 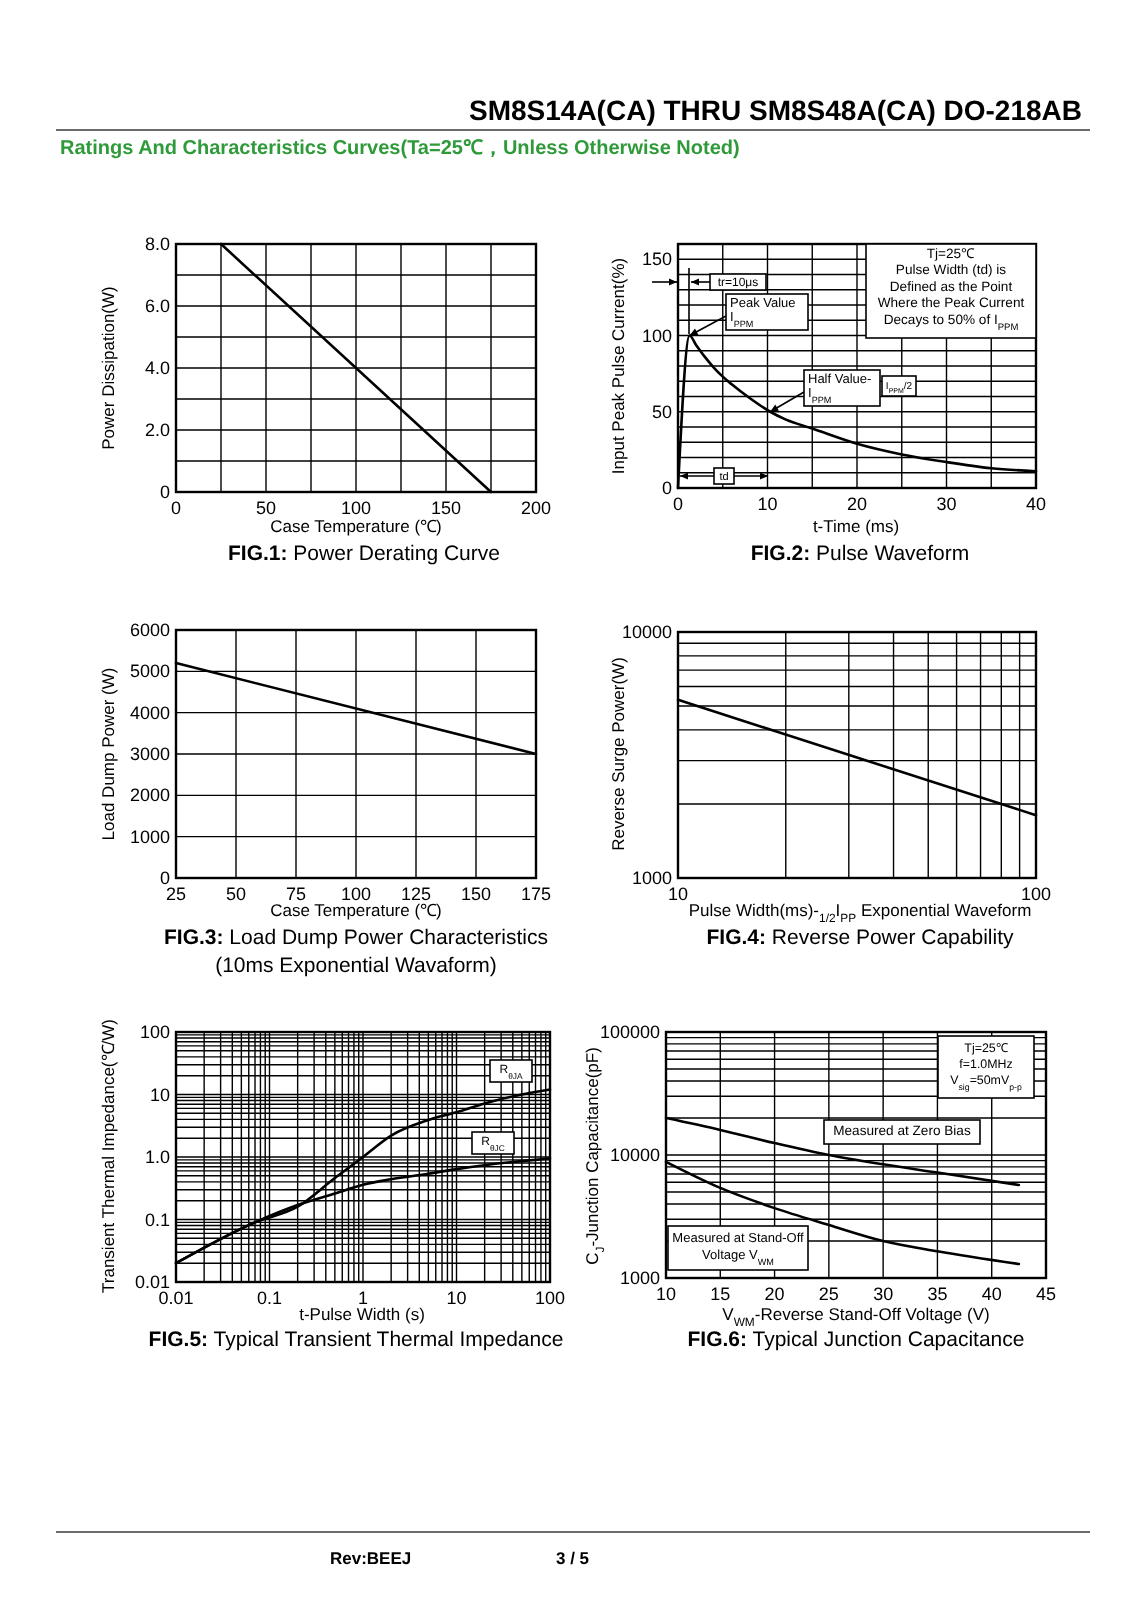 I want to click on x-tick-label: 0.1, so click(x=269, y=1298).